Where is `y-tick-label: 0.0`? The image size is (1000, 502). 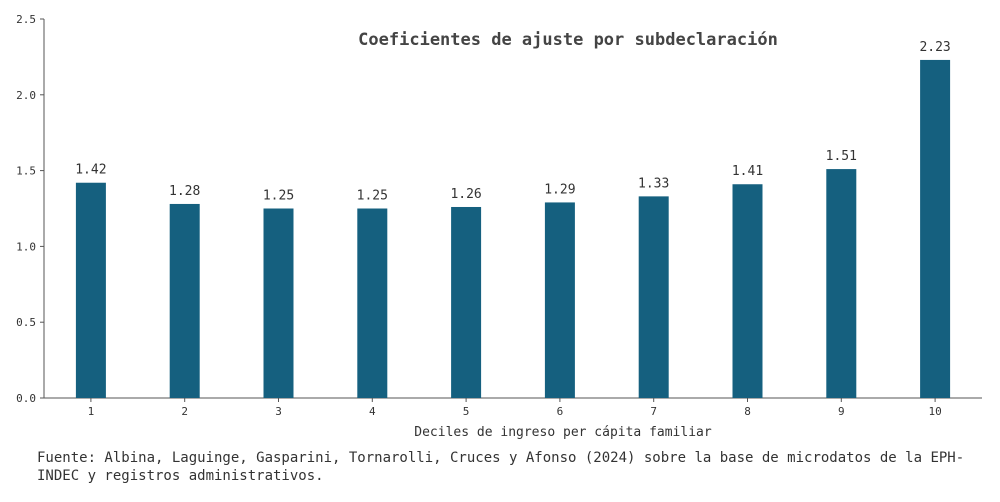 y-tick-label: 0.0 is located at coordinates (26, 398).